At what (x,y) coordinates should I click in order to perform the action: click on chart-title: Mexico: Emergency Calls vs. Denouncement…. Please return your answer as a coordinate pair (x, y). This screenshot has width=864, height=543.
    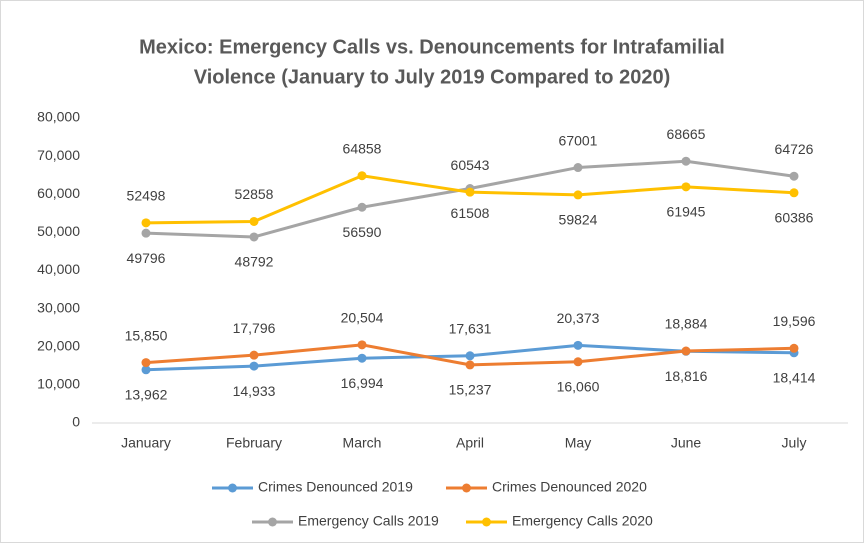
    Looking at the image, I should click on (432, 47).